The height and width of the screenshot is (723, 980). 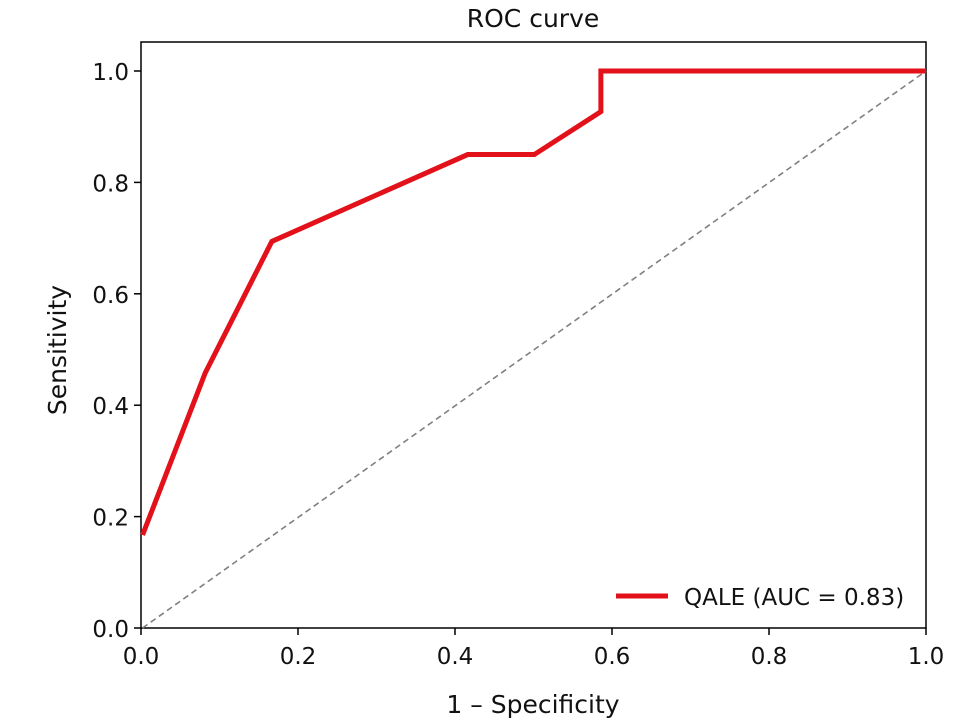 I want to click on x-tick-label: 0.6, so click(x=612, y=657).